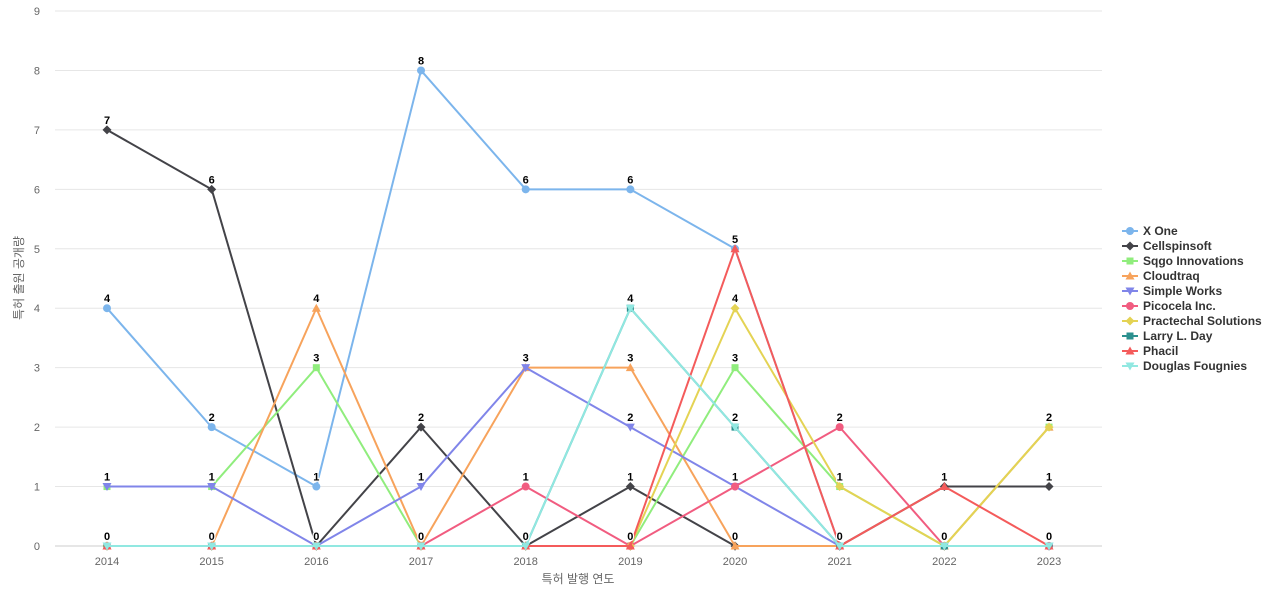  Describe the element at coordinates (1150, 351) in the screenshot. I see `legend-item: Phacil` at that location.